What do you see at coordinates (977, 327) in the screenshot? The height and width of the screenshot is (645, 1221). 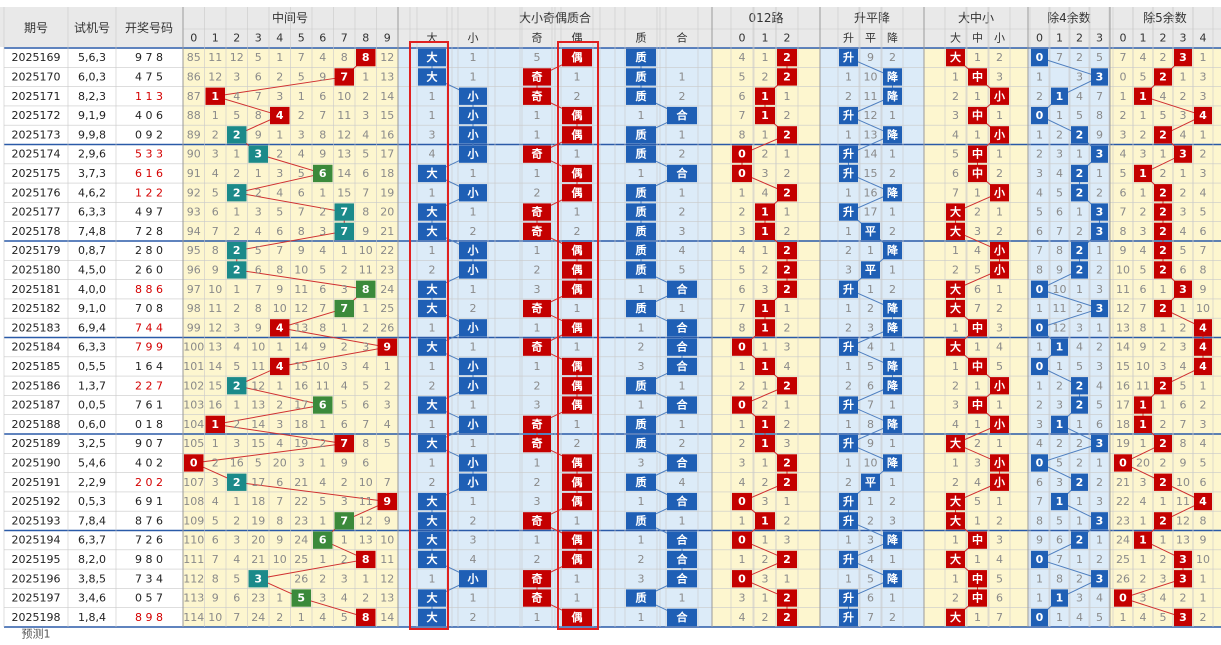 I see `bms-hit-label: 中` at bounding box center [977, 327].